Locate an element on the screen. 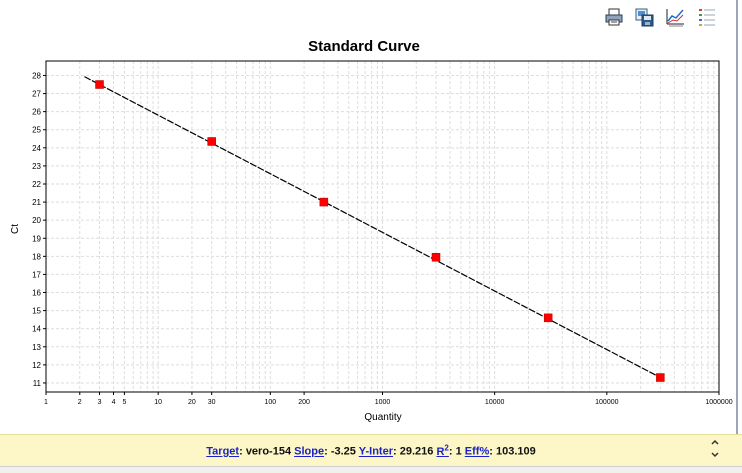  save-image-button is located at coordinates (644, 17).